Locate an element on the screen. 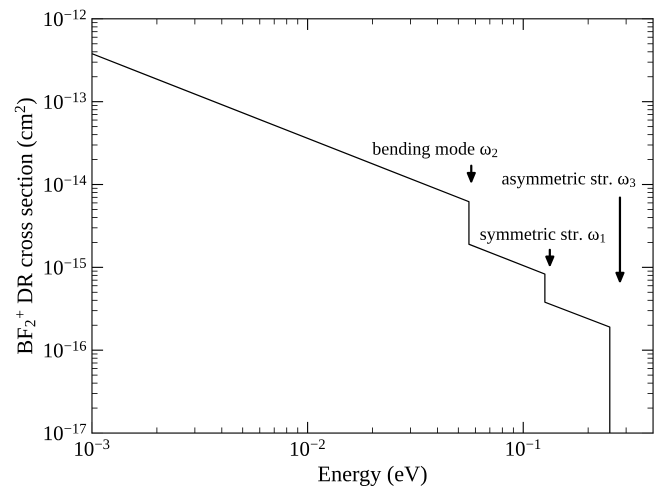 The height and width of the screenshot is (496, 657). x-tick-label: 10$^{−1}$ is located at coordinates (523, 447).